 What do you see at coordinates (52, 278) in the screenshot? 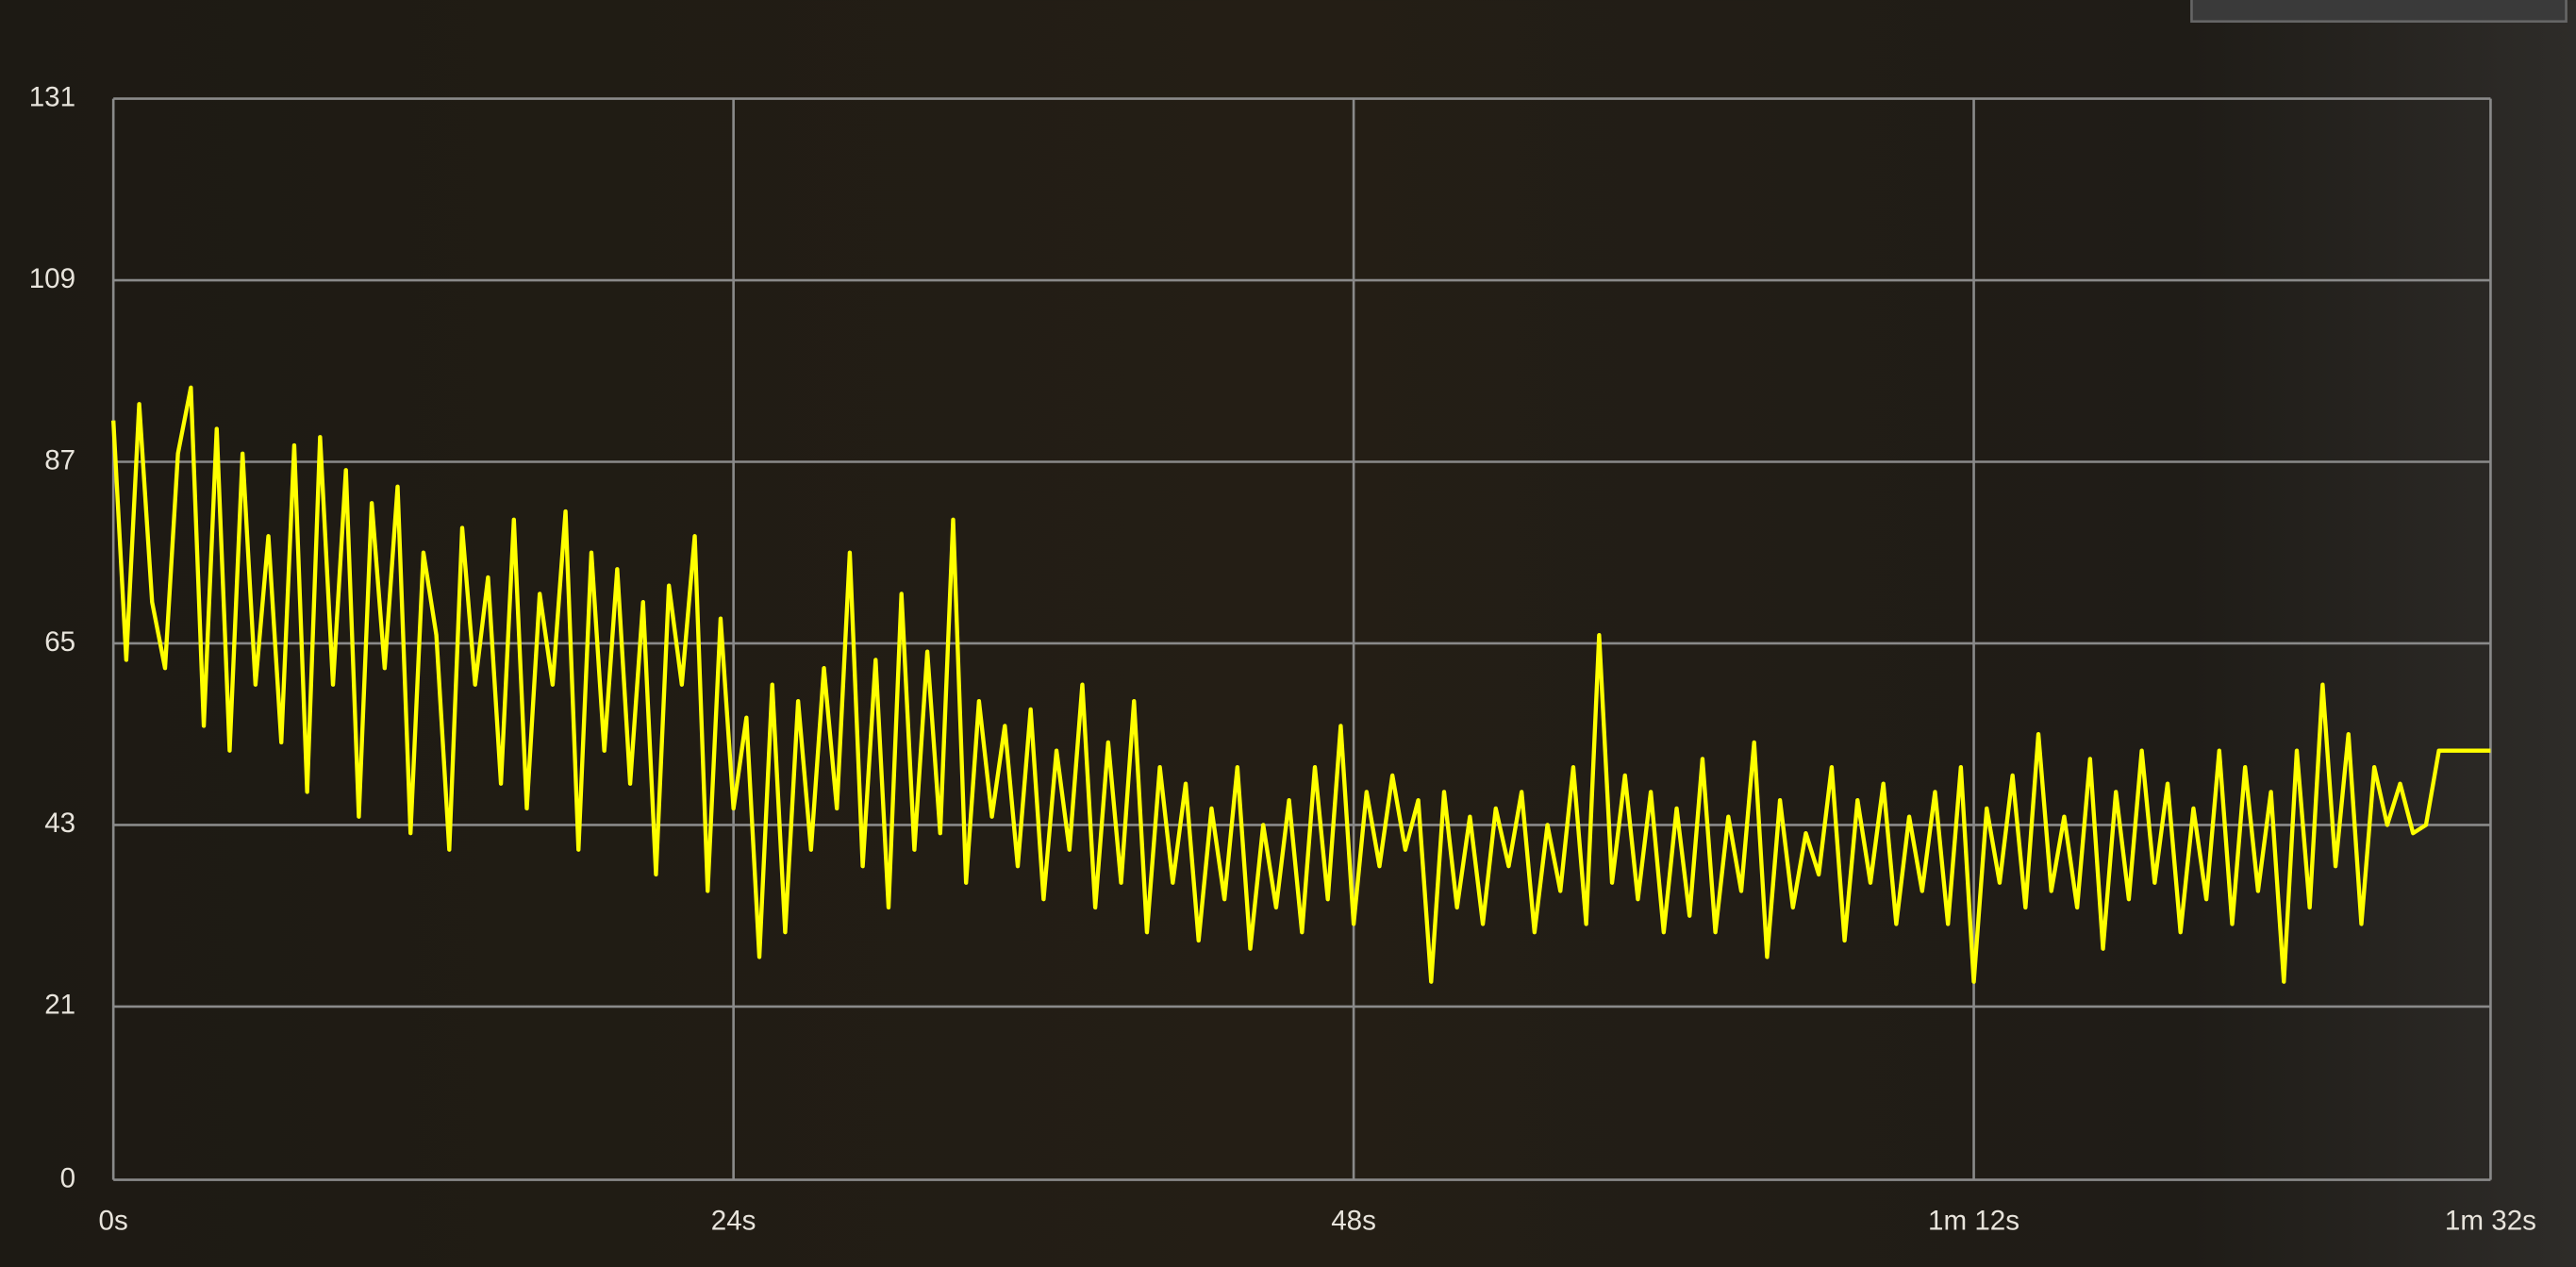
I see `y-tick-label: 109` at bounding box center [52, 278].